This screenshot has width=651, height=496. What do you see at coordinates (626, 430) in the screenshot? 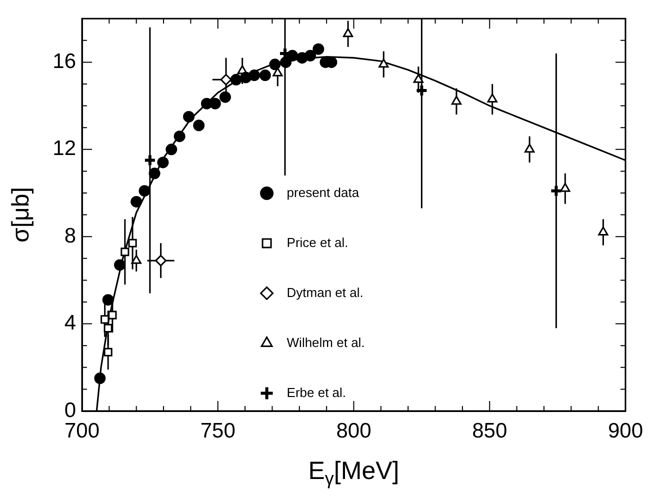
I see `x-tick-label: 900` at bounding box center [626, 430].